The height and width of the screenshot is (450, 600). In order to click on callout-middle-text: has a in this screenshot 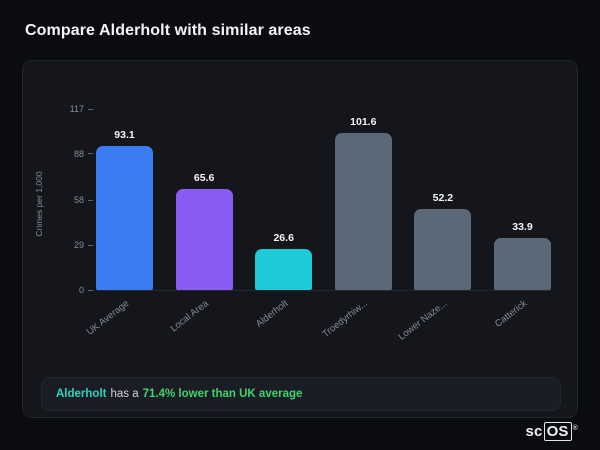, I will do `click(124, 394)`.